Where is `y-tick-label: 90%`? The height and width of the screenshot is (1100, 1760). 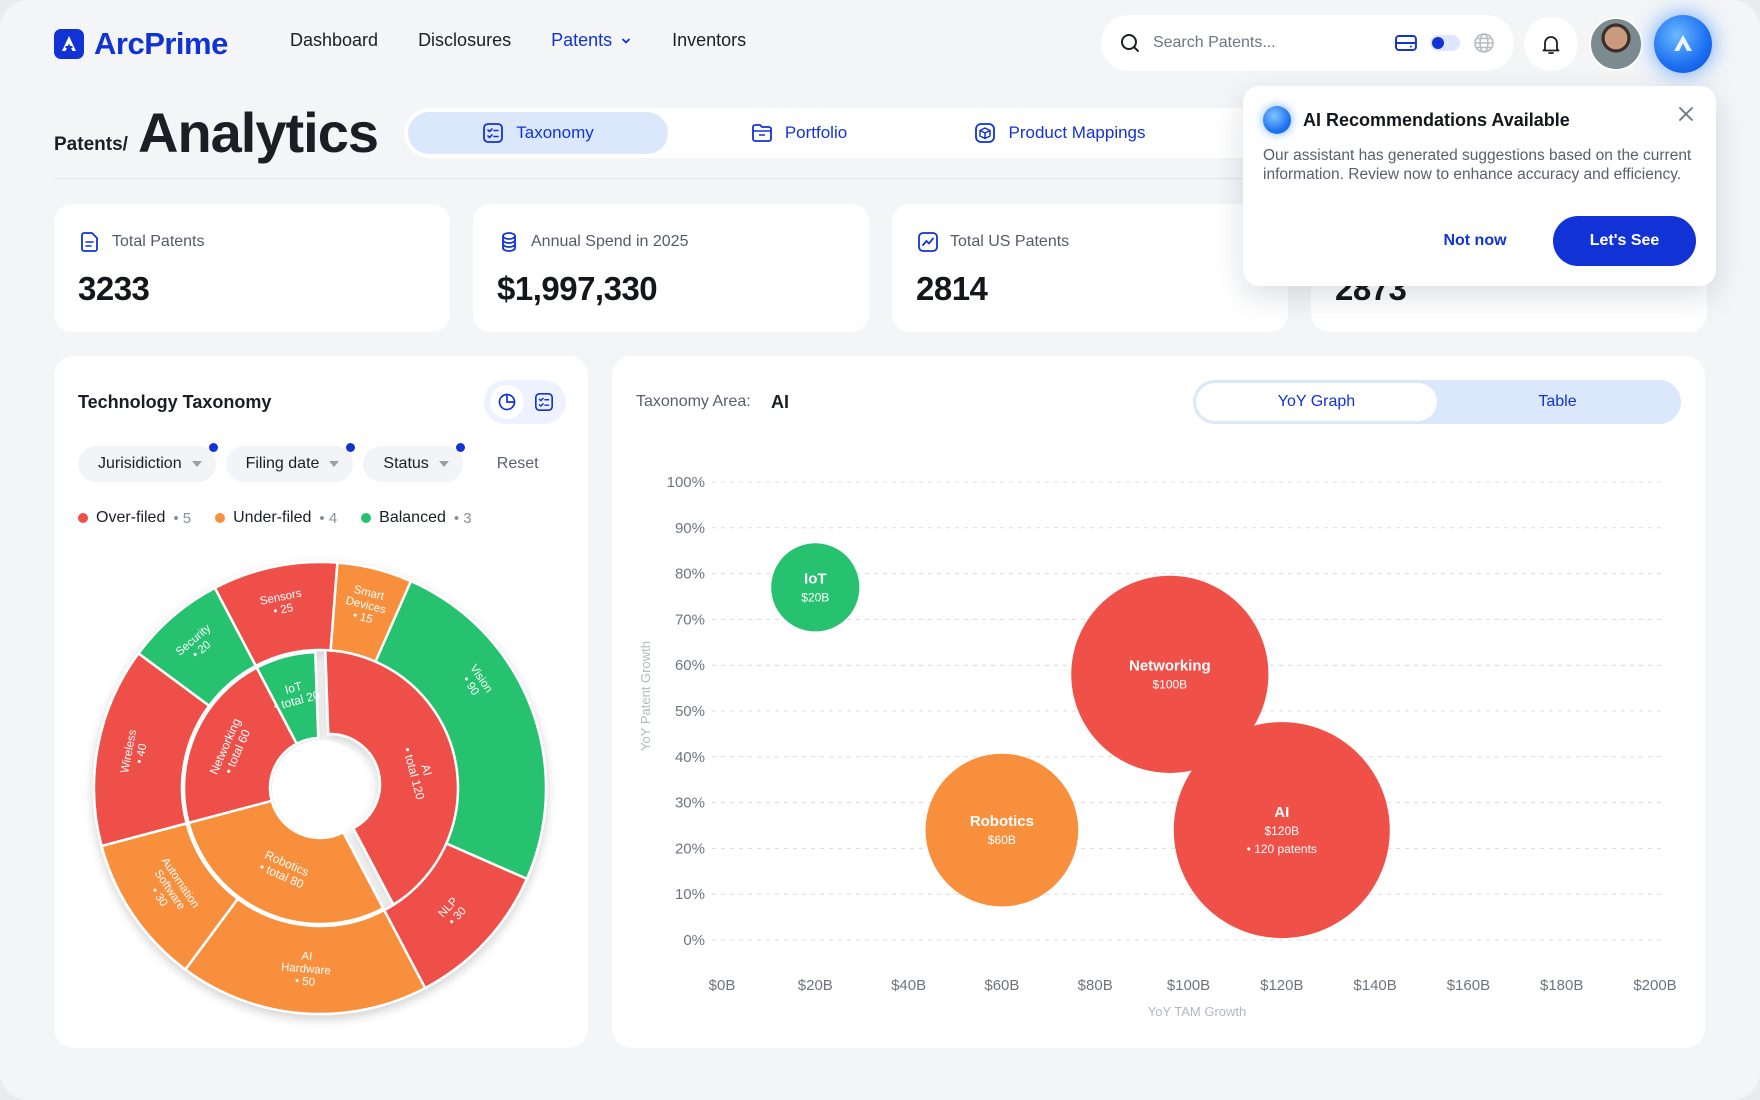
y-tick-label: 90% is located at coordinates (690, 528).